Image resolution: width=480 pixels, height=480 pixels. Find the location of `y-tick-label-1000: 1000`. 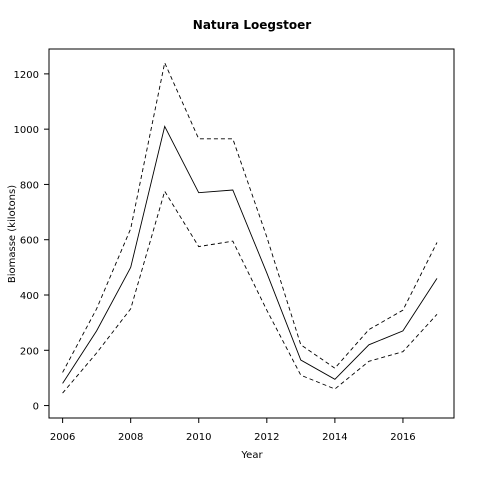

y-tick-label-1000: 1000 is located at coordinates (26, 130).